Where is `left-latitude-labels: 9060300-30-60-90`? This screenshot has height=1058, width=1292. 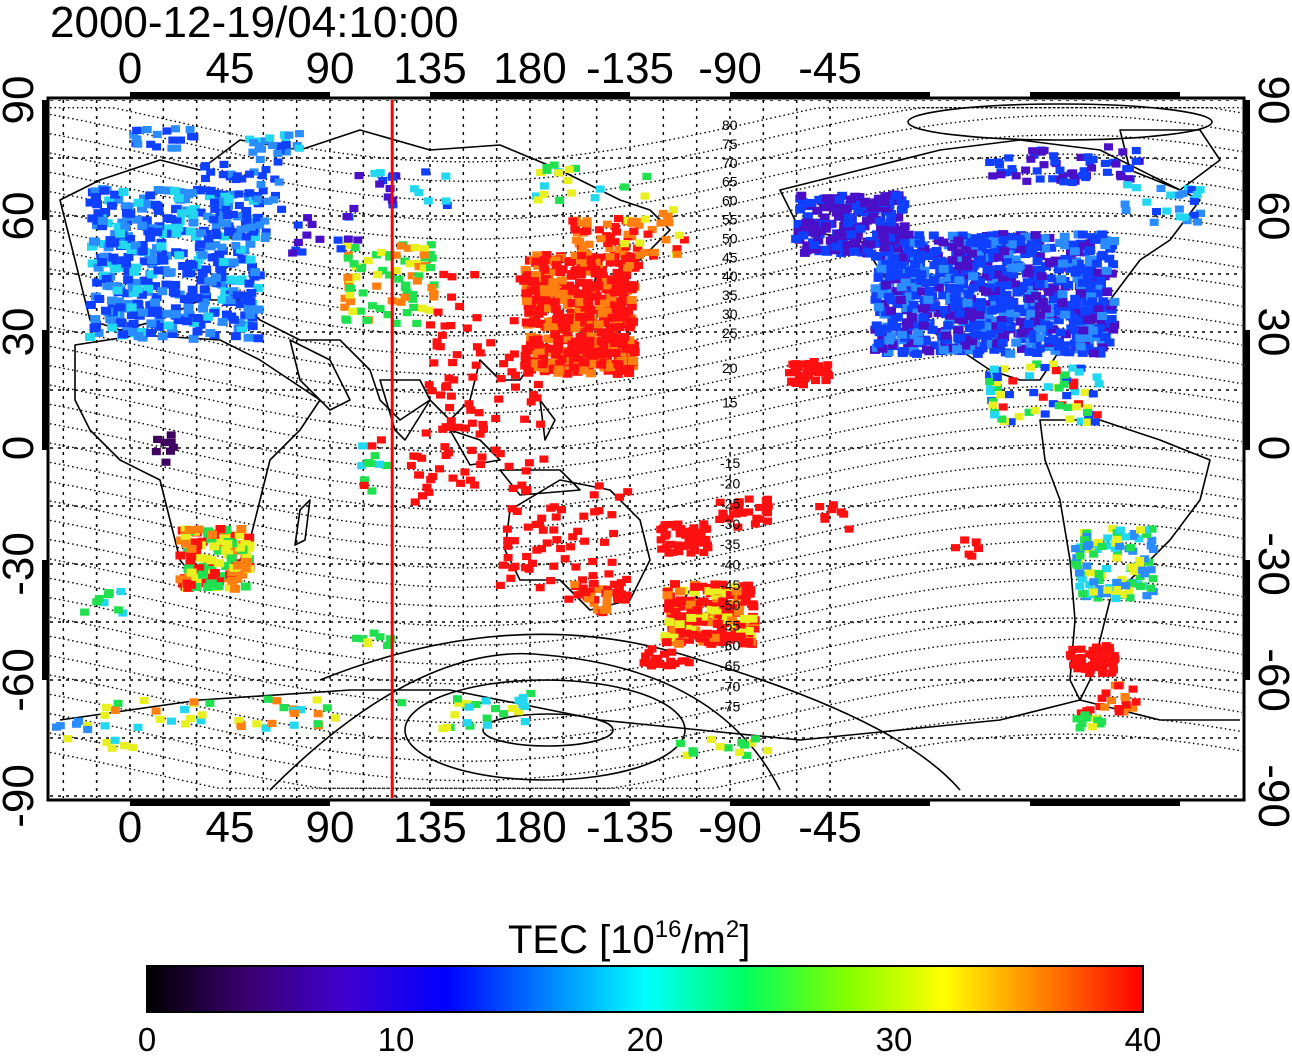
left-latitude-labels: 9060300-30-60-90 is located at coordinates (21, 452).